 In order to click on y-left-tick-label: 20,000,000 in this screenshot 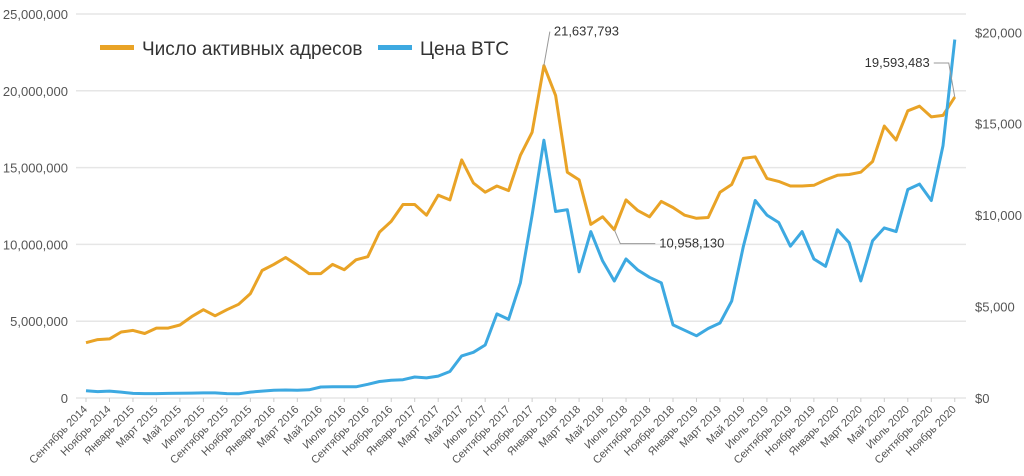, I will do `click(35, 91)`.